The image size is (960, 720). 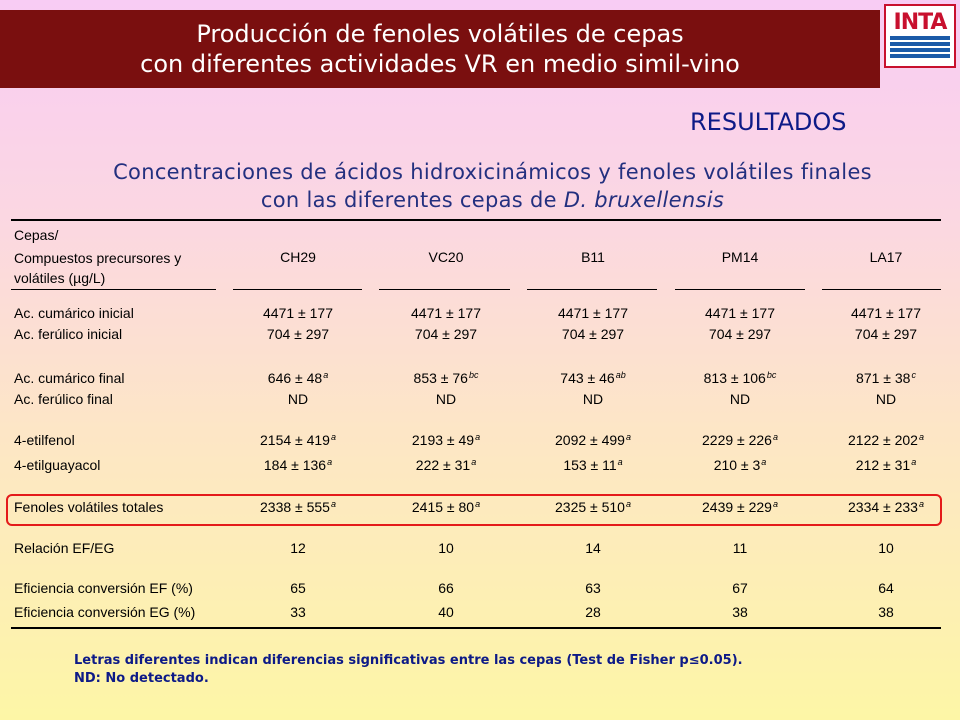 What do you see at coordinates (737, 440) in the screenshot?
I see `cell-value: 2229 ± 226` at bounding box center [737, 440].